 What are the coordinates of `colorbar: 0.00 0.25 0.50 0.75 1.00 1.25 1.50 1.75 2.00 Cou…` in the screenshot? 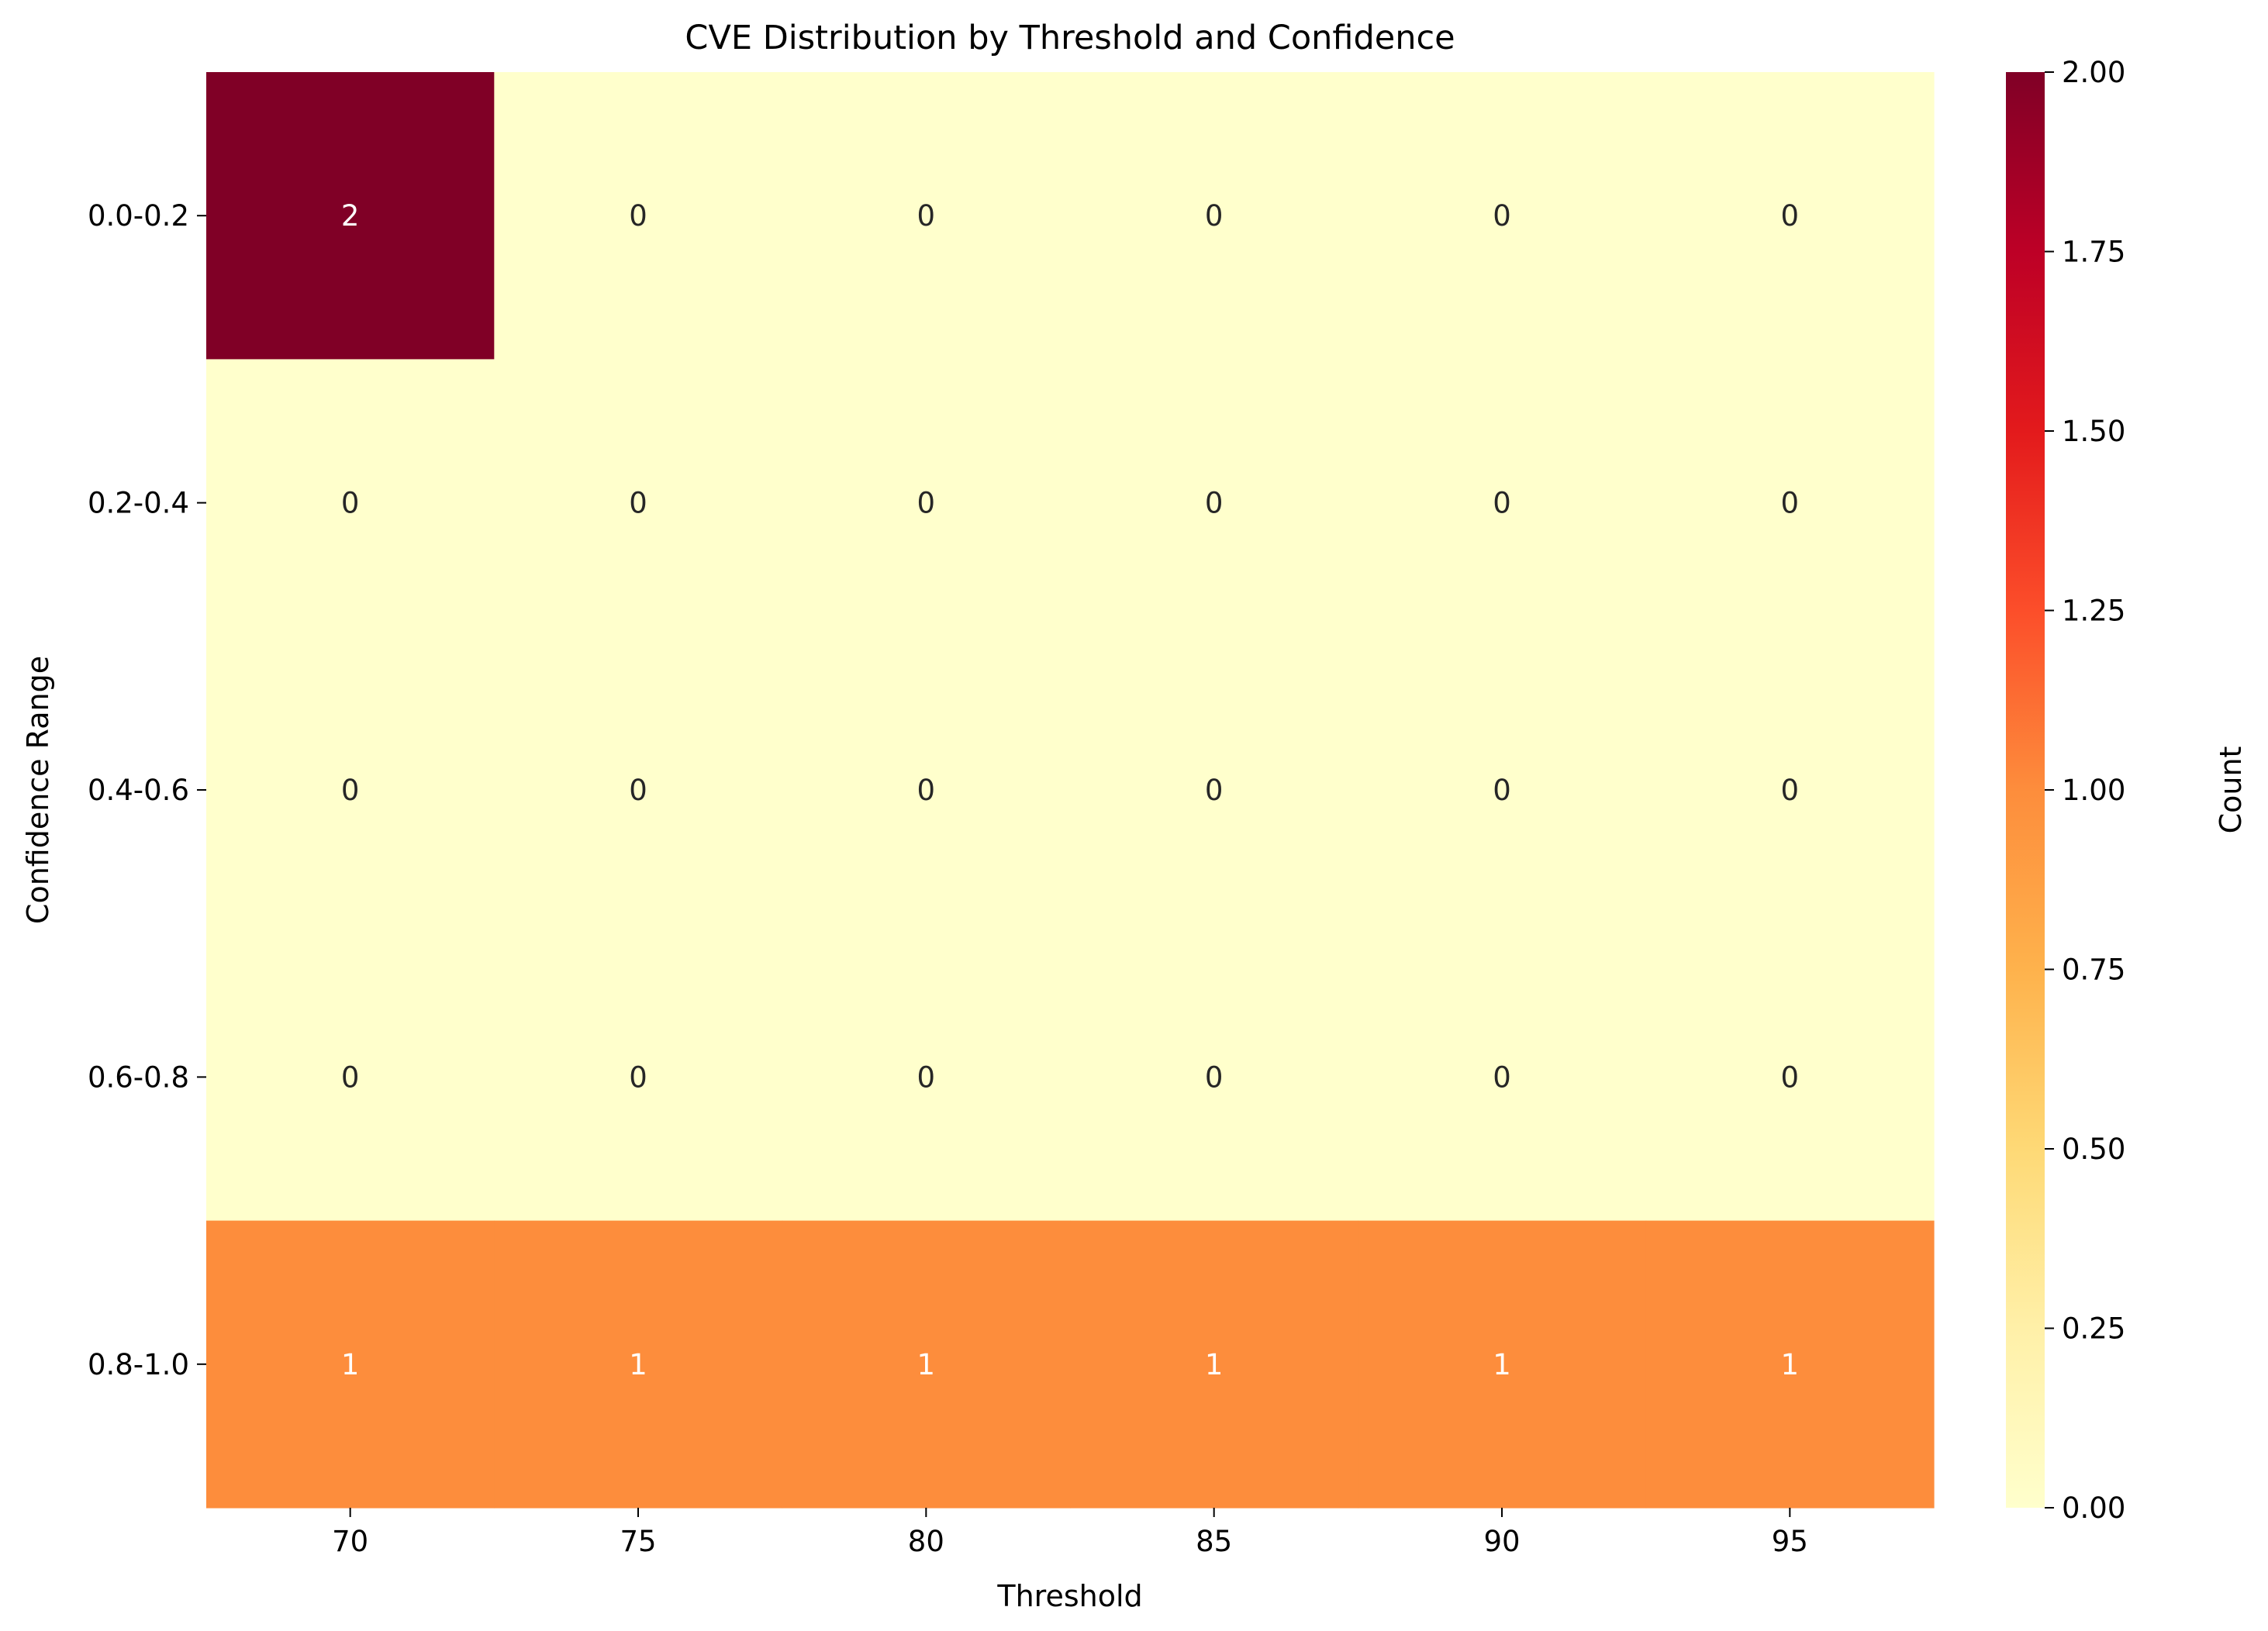 It's located at (2127, 790).